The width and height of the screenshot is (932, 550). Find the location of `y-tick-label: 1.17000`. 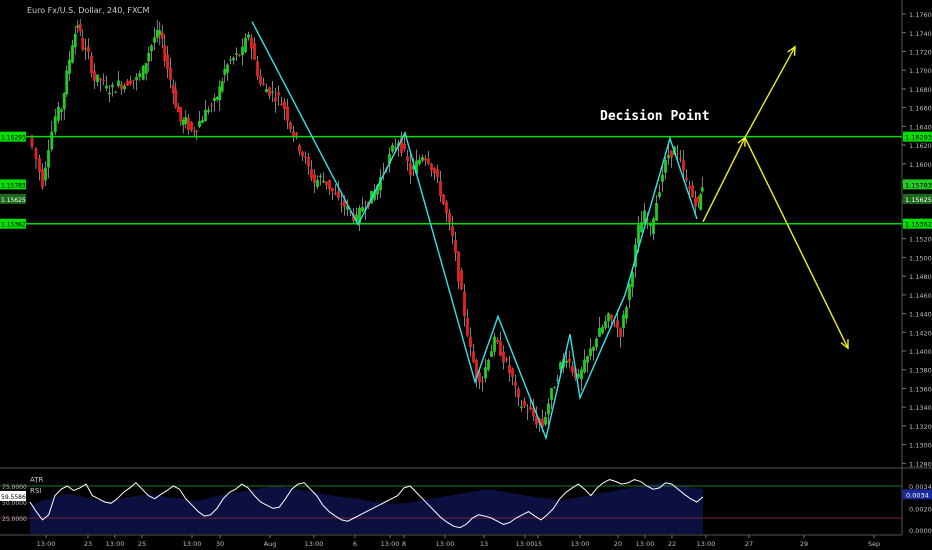

y-tick-label: 1.17000 is located at coordinates (920, 71).